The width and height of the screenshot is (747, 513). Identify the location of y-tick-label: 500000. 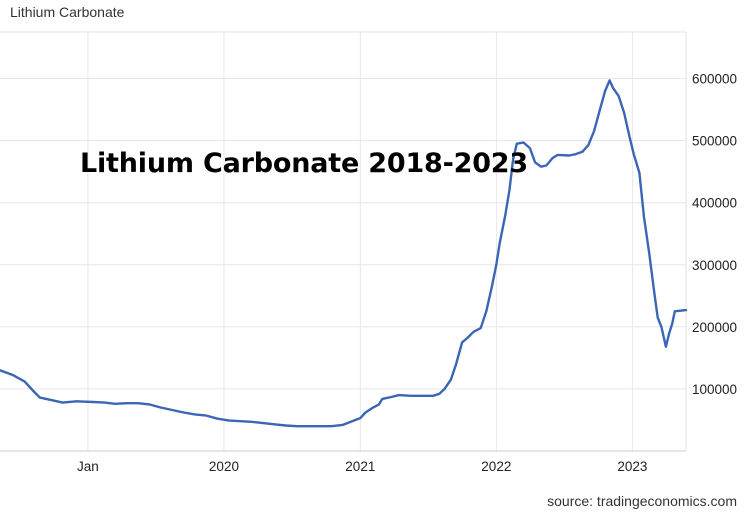
(714, 141).